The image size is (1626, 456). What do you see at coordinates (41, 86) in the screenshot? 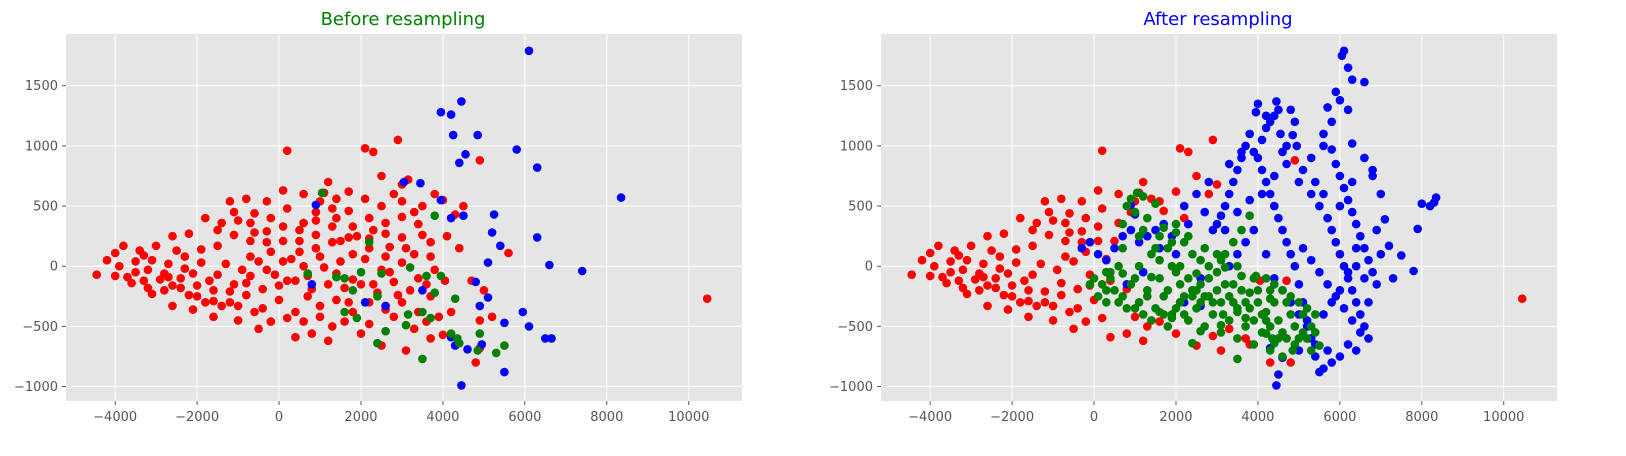
I see `y-tick-label: 1500` at bounding box center [41, 86].